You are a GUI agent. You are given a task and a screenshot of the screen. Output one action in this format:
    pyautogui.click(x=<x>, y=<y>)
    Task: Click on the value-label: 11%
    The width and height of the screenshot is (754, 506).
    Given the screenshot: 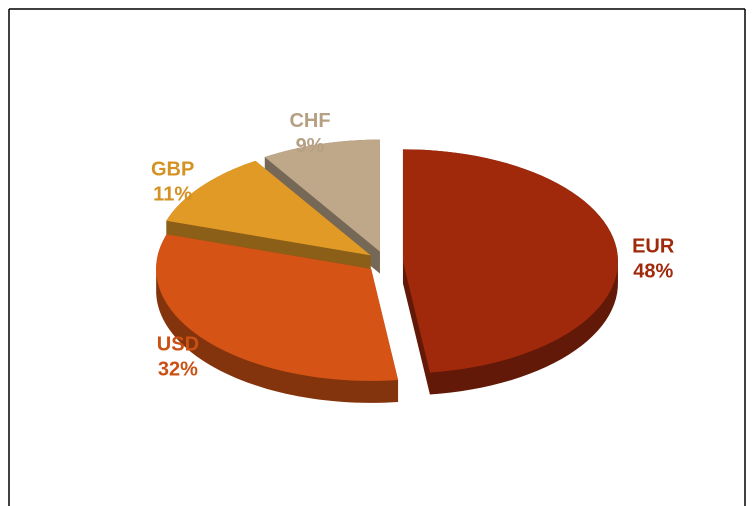 What is the action you would take?
    pyautogui.click(x=172, y=194)
    